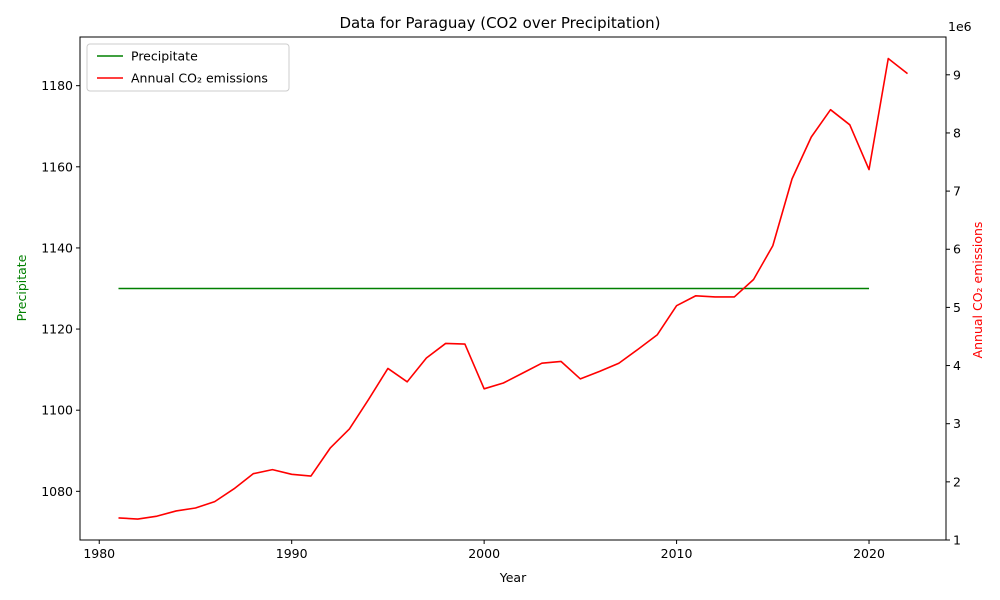 The height and width of the screenshot is (600, 1000). Describe the element at coordinates (869, 553) in the screenshot. I see `x-tick-label: 2020` at that location.